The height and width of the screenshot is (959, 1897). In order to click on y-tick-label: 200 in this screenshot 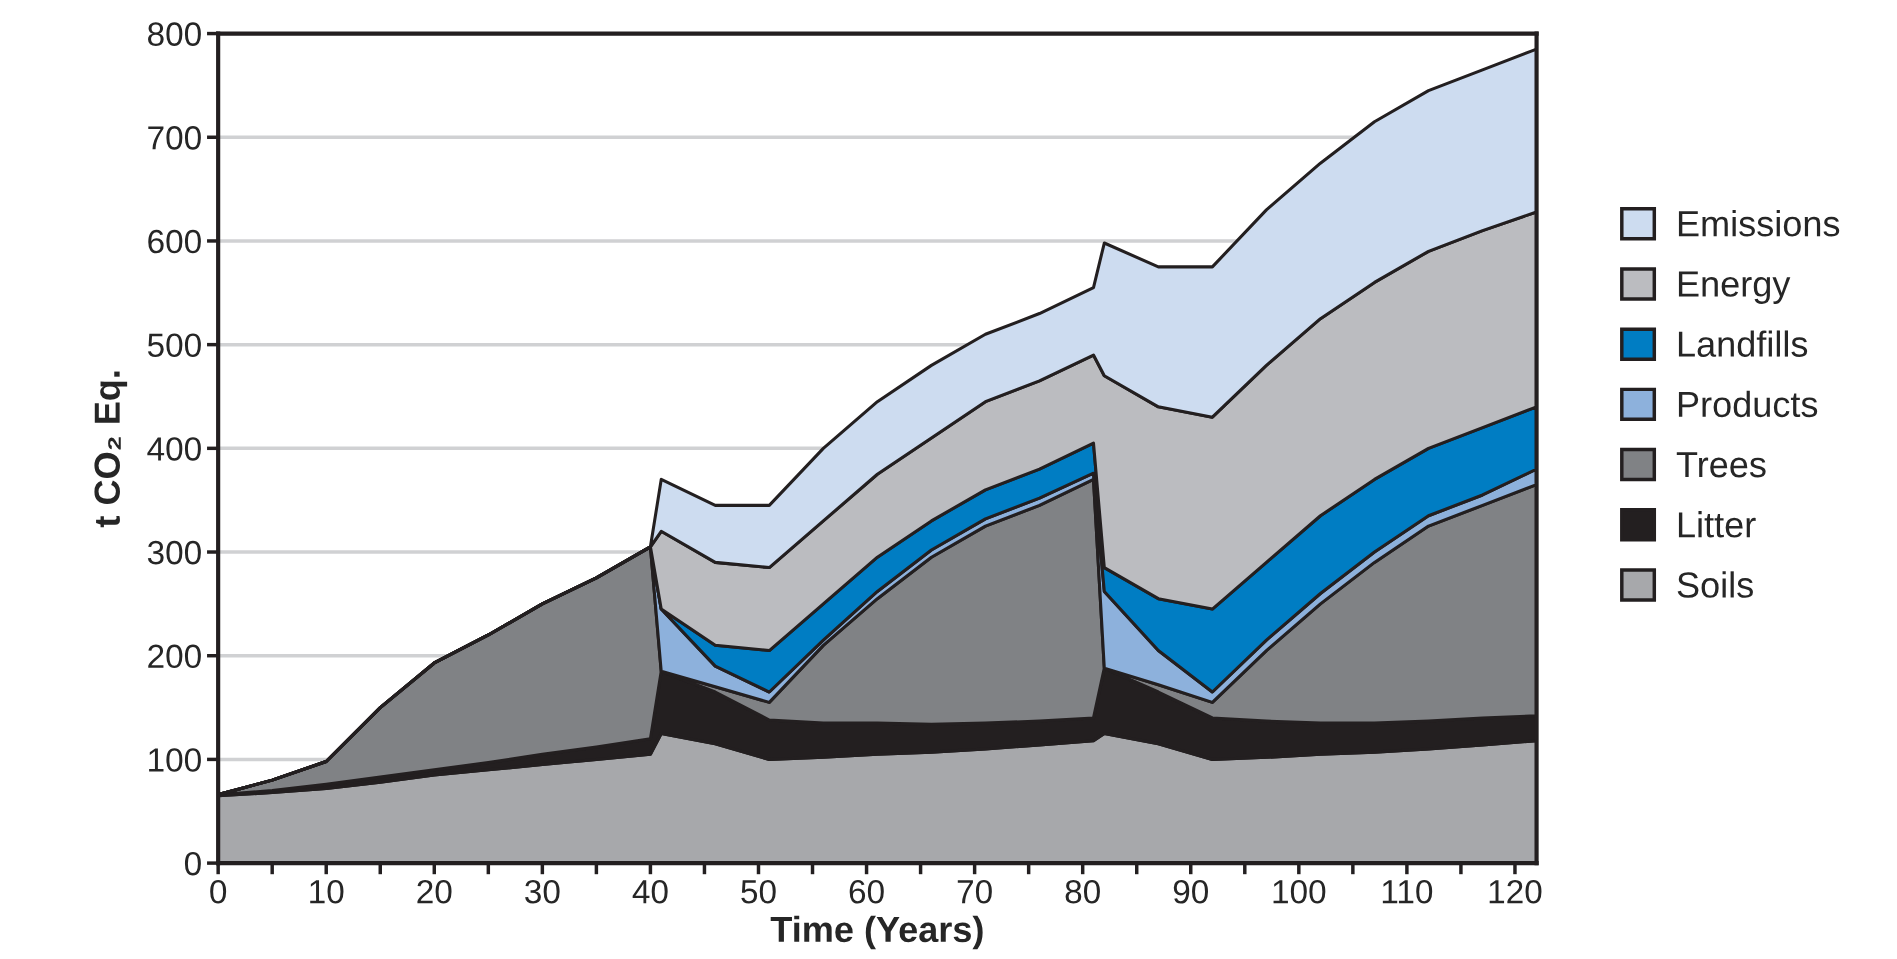, I will do `click(174, 656)`.